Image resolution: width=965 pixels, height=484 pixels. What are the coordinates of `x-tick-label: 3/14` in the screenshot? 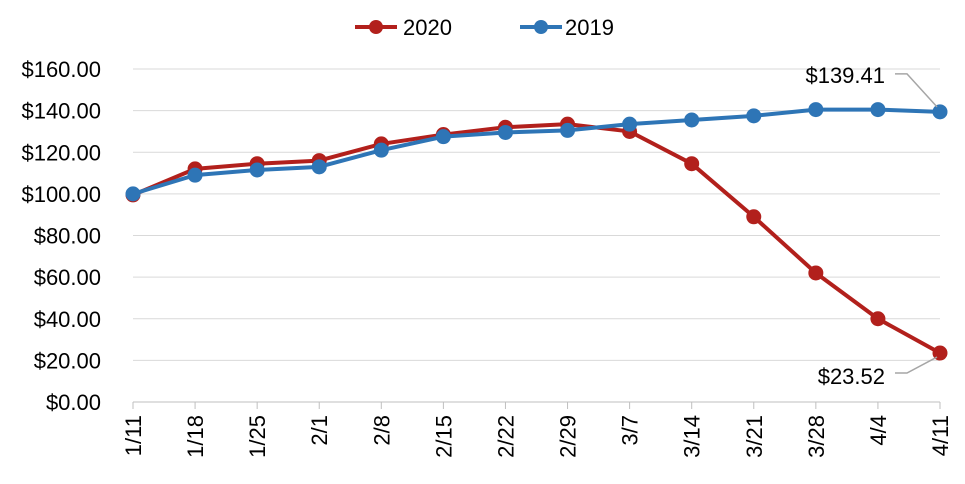 It's located at (692, 436).